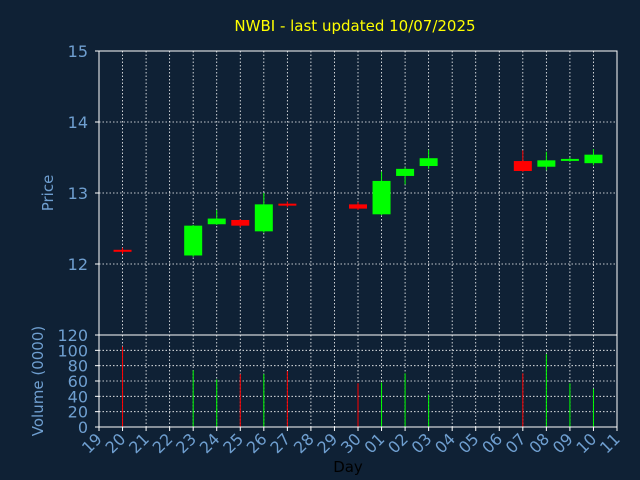 This screenshot has height=480, width=640. I want to click on price-tick-label: 13, so click(78, 193).